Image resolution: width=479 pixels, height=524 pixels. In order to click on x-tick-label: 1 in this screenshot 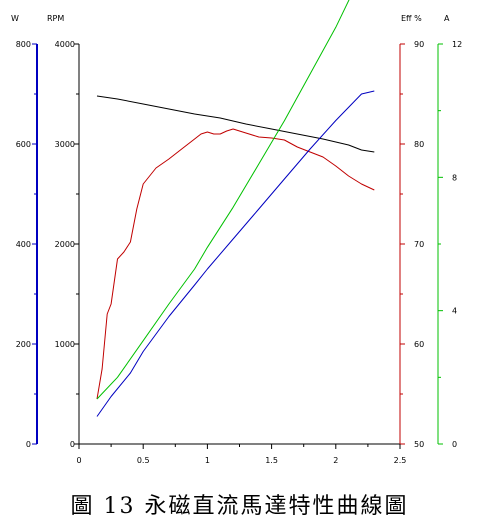, I will do `click(207, 460)`.